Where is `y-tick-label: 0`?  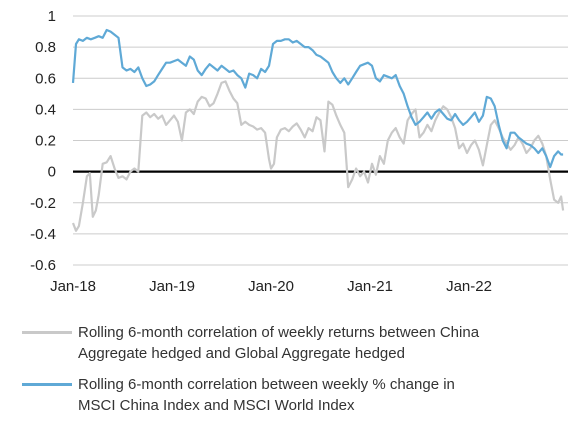 y-tick-label: 0 is located at coordinates (52, 172).